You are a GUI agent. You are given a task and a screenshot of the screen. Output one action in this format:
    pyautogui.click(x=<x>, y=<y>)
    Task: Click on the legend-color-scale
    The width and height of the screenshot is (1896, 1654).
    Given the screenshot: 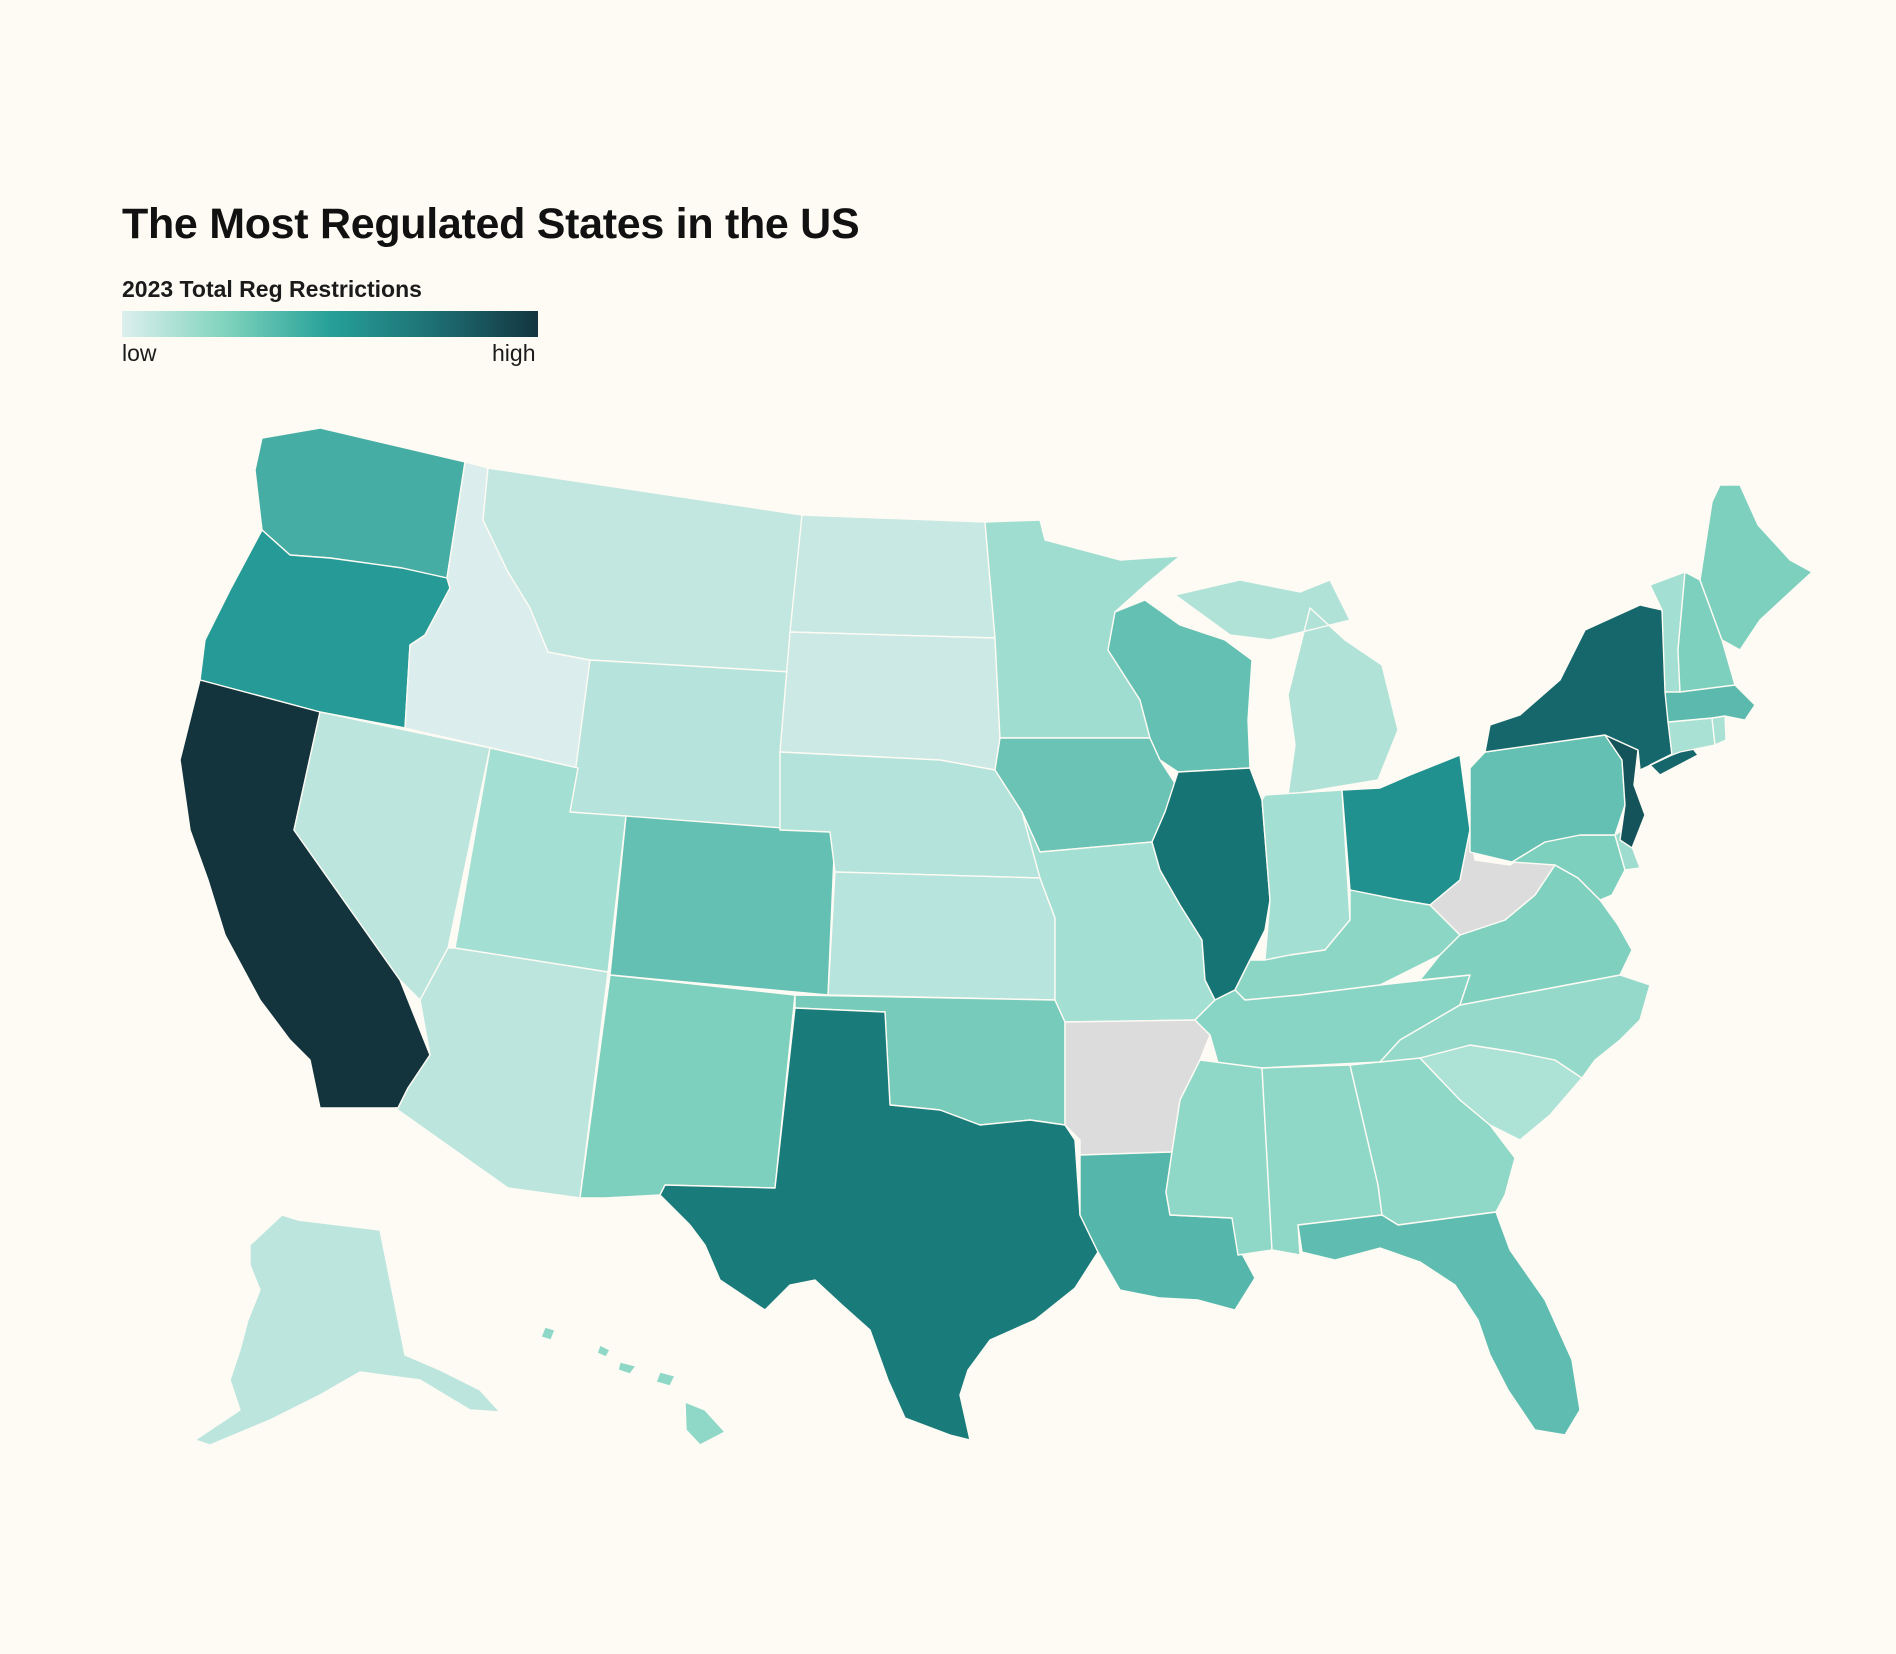 What is the action you would take?
    pyautogui.click(x=330, y=324)
    